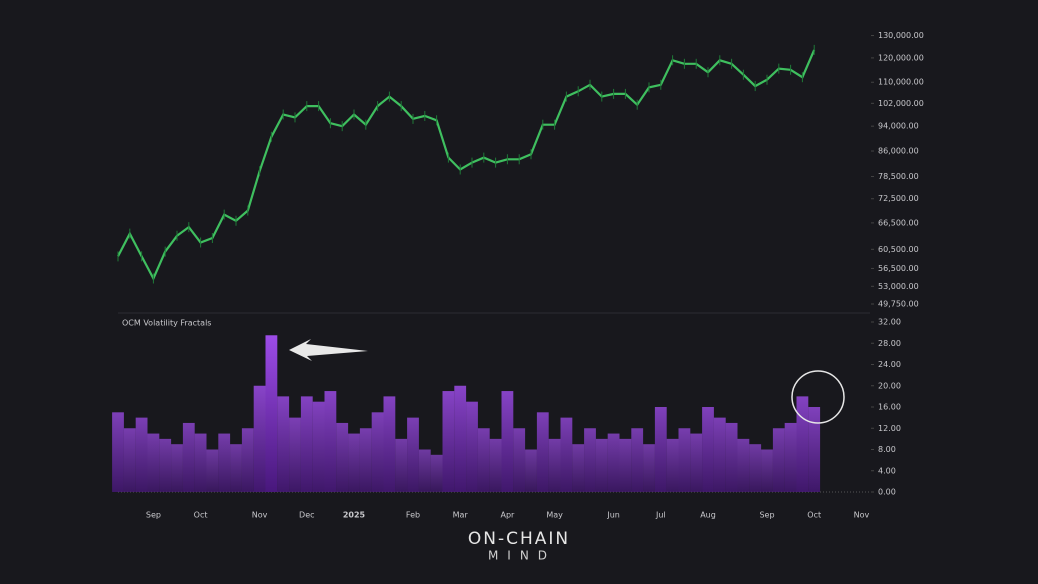  I want to click on x-tick-label: Apr, so click(507, 515).